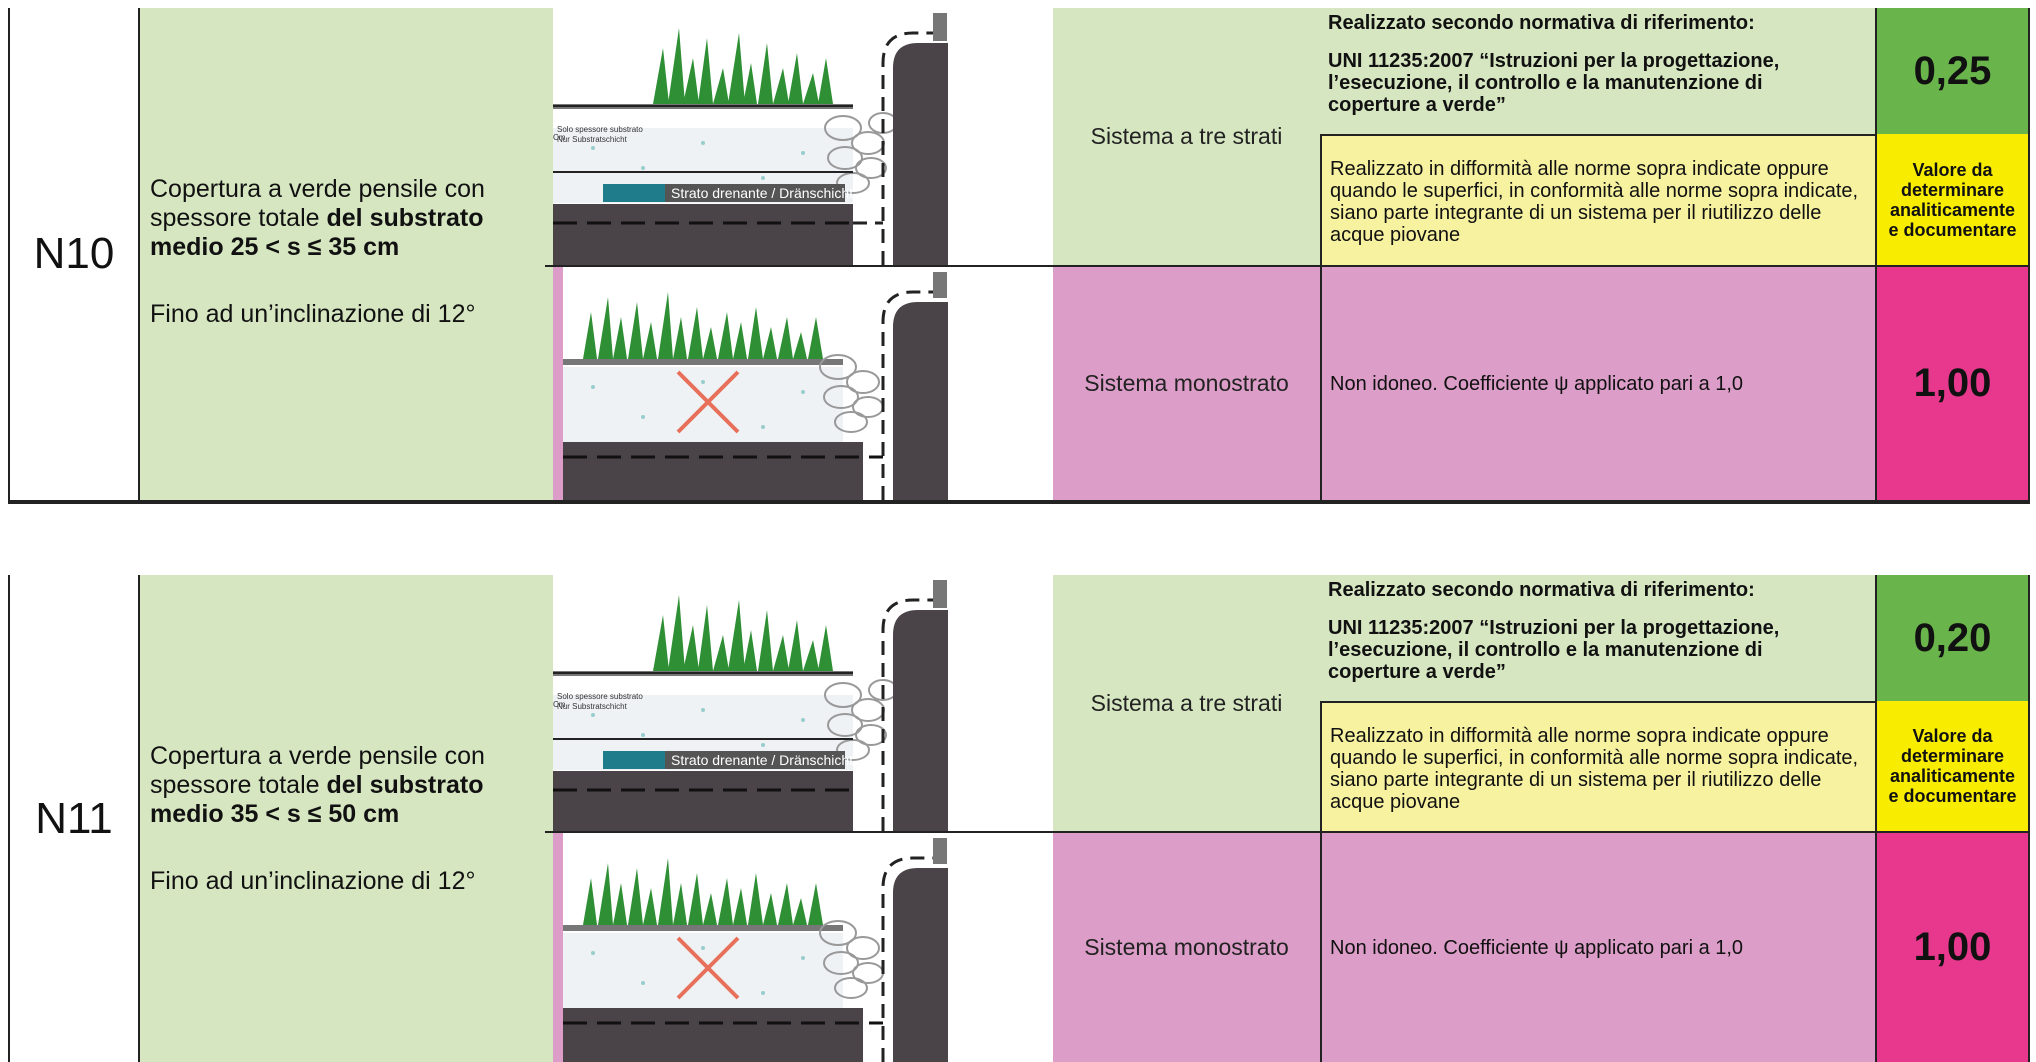 This screenshot has width=2036, height=1062. Describe the element at coordinates (317, 232) in the screenshot. I see `description-bold: del substrato medio 25 < s ≤ 35 cm` at that location.